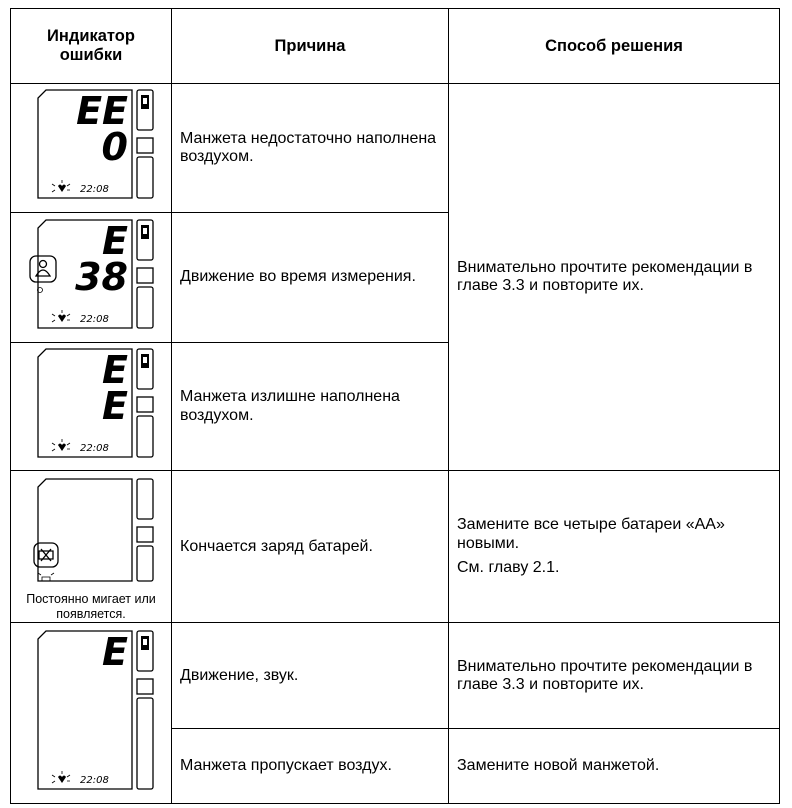 This screenshot has width=792, height=808. What do you see at coordinates (43, 263) in the screenshot?
I see `person-head` at bounding box center [43, 263].